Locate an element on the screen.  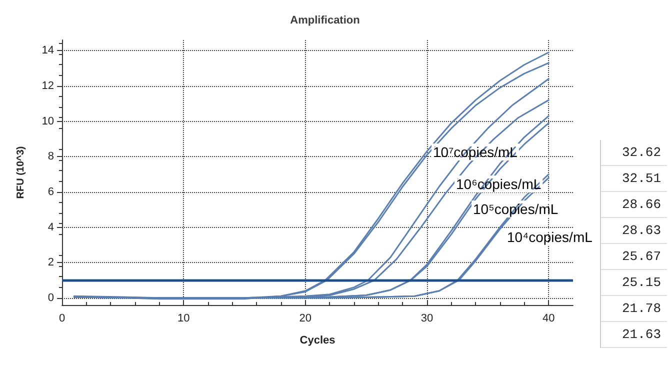
text: 28.66 is located at coordinates (634, 205).